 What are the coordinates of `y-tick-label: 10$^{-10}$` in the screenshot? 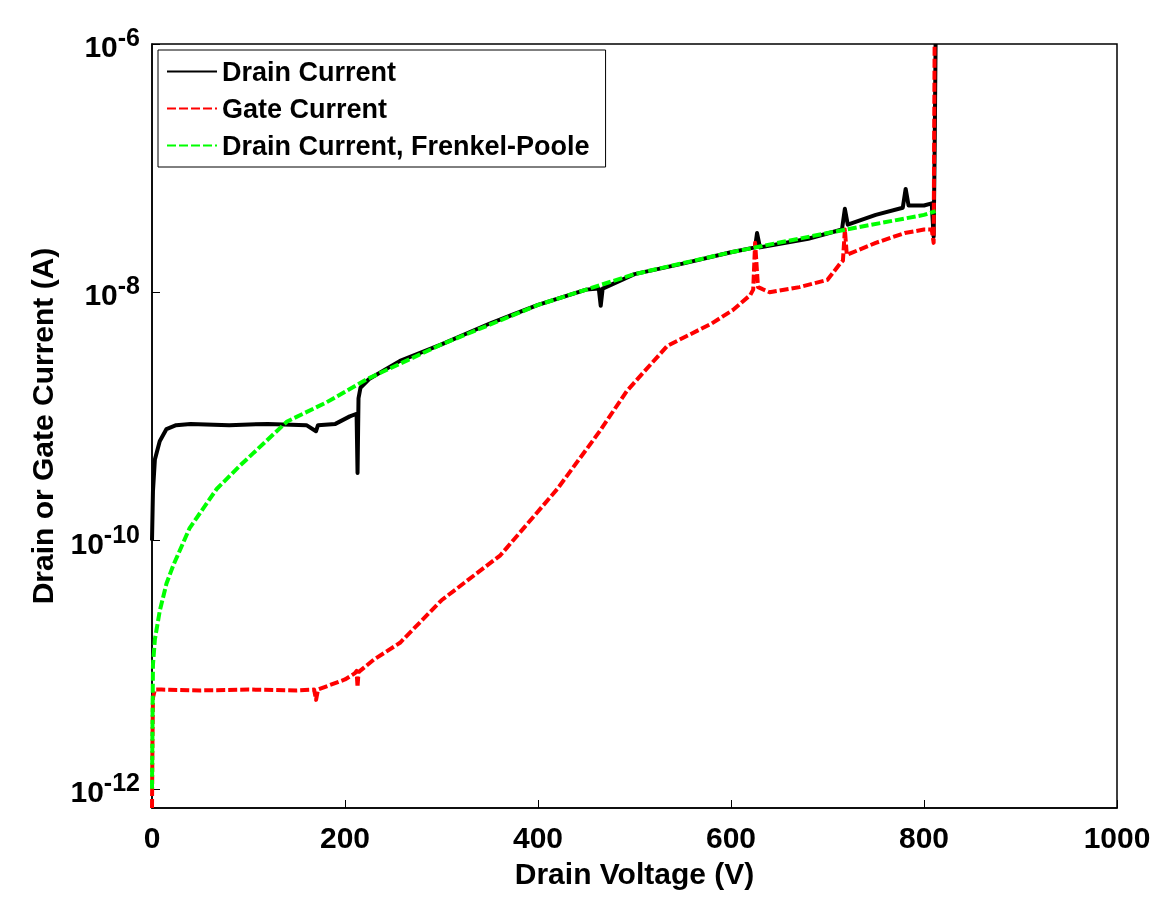 It's located at (105, 539).